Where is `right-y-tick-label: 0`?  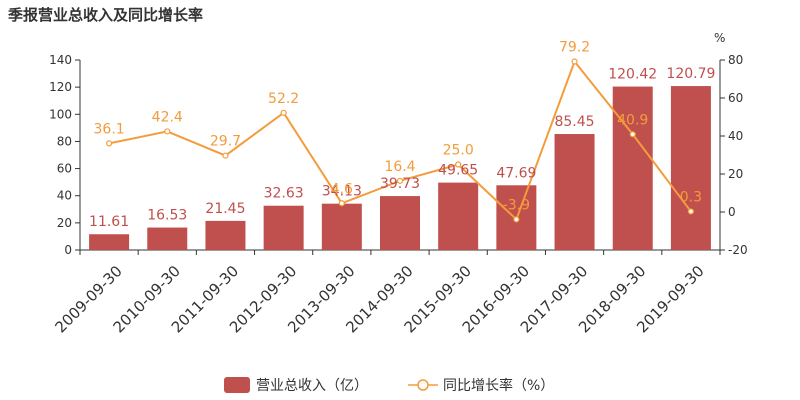 right-y-tick-label: 0 is located at coordinates (732, 212).